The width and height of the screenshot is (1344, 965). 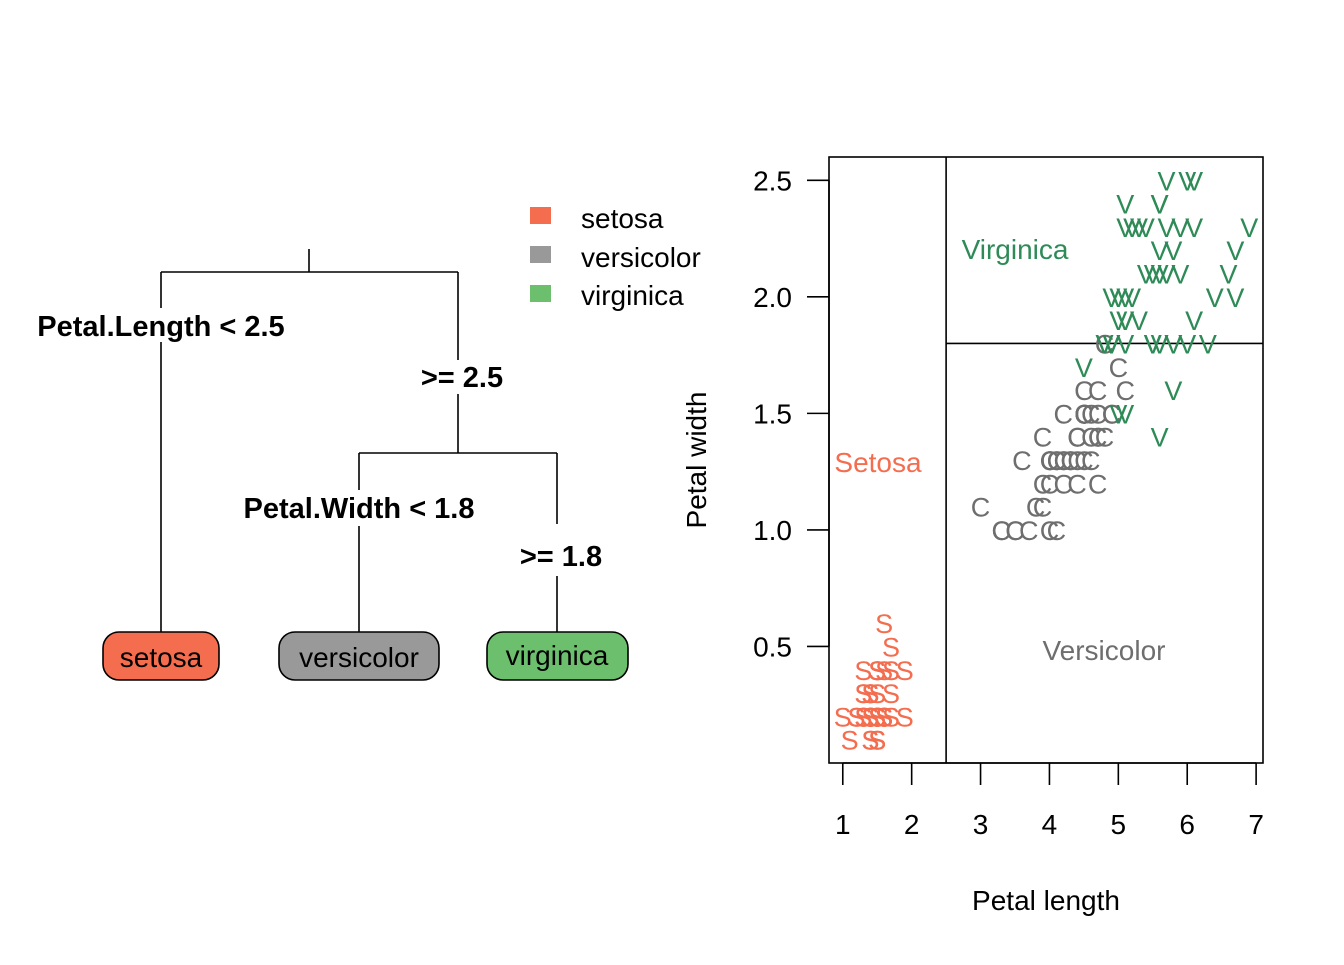 I want to click on x-tick-label: 5, so click(x=1119, y=824).